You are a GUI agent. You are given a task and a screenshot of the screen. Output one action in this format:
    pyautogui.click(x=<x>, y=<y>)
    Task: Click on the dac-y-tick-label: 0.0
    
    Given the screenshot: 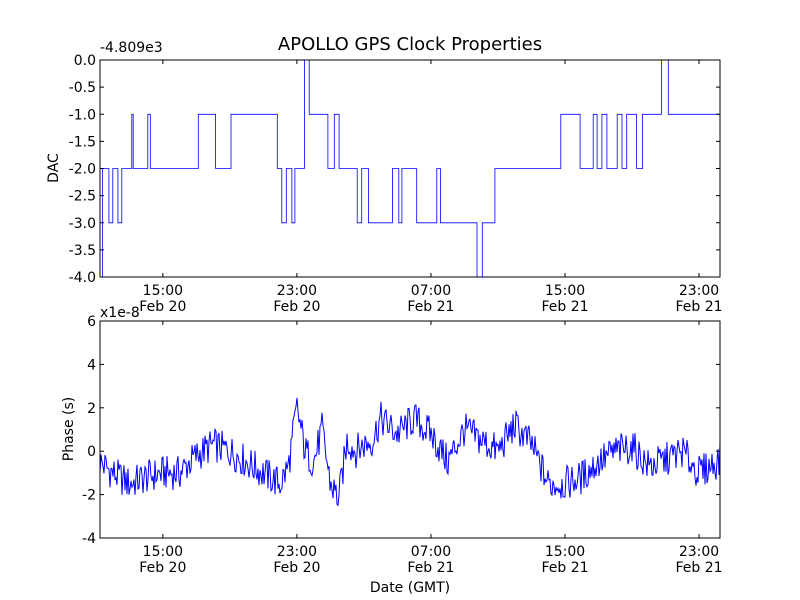 What is the action you would take?
    pyautogui.click(x=85, y=61)
    